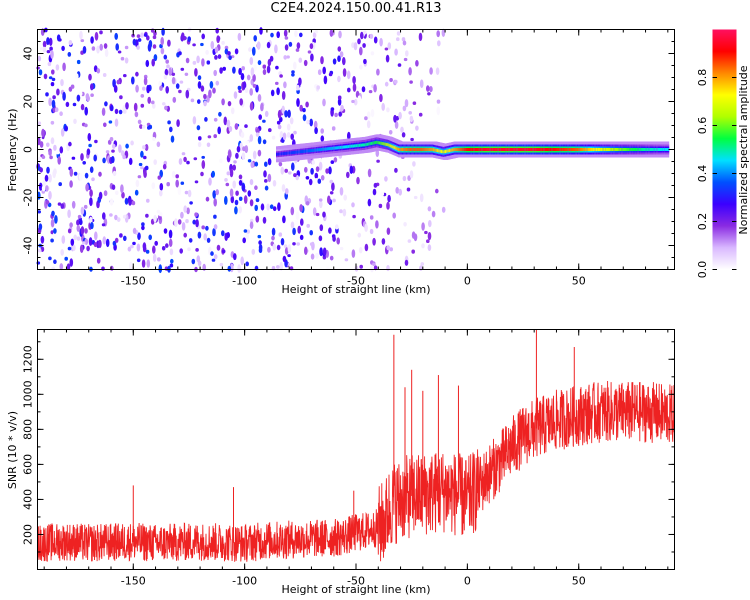  I want to click on x-tick-label: -150, so click(133, 281).